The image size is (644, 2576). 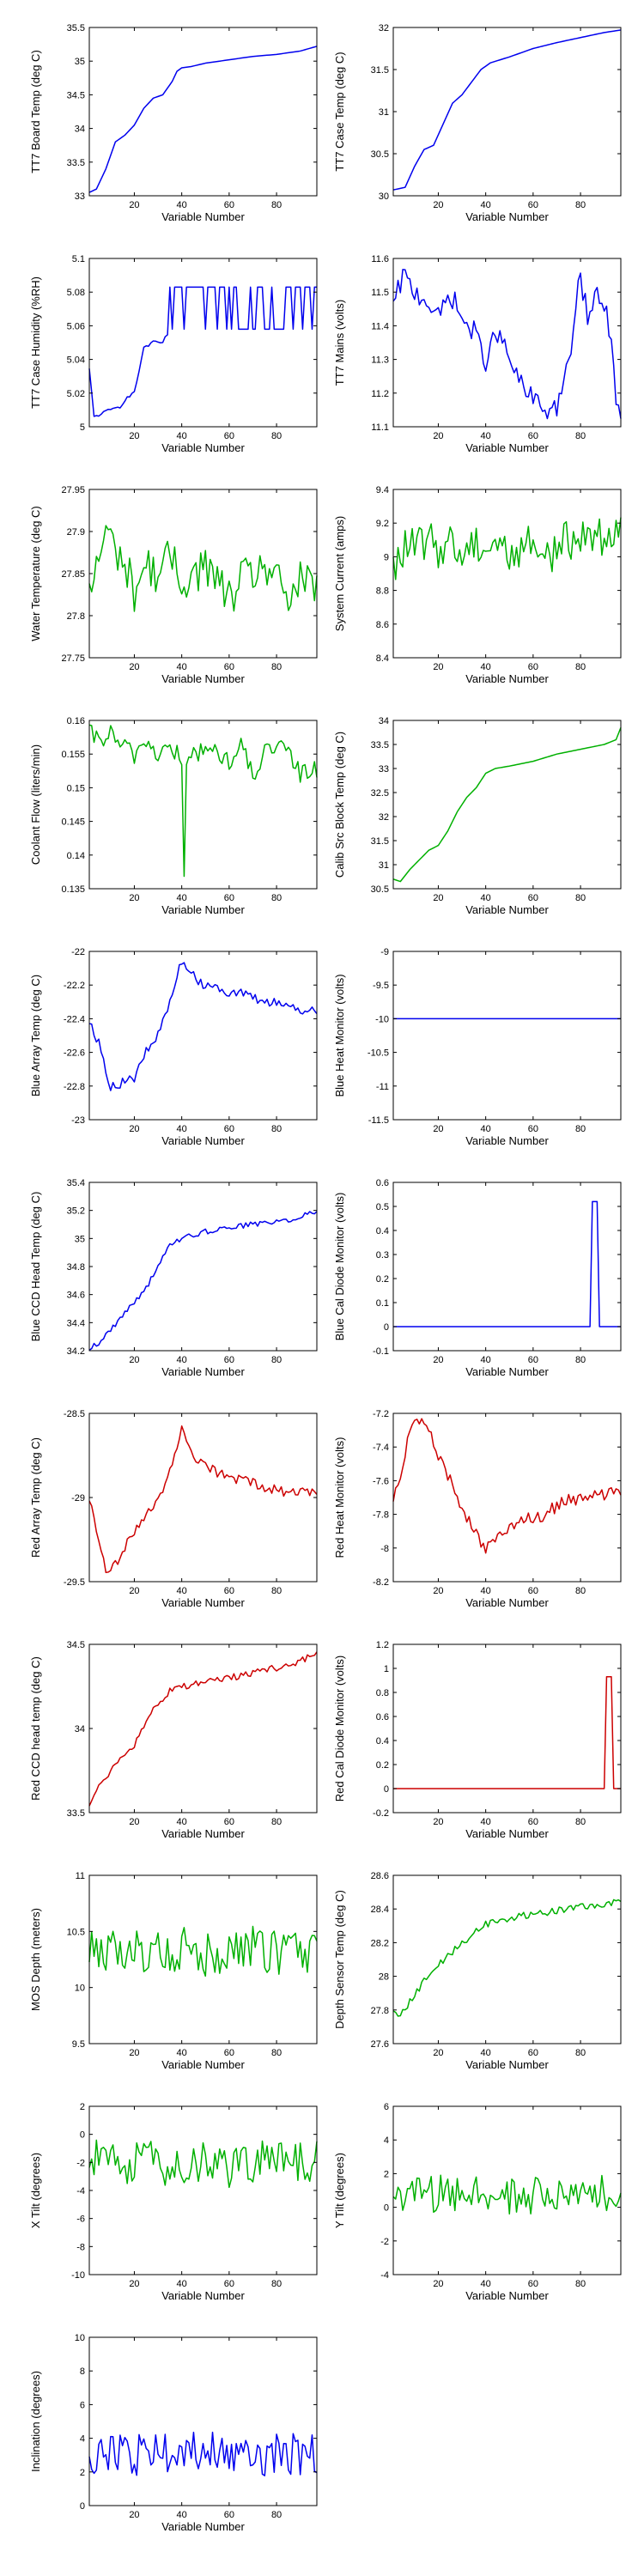 I want to click on y-tick-label: 0.5, so click(x=382, y=1207).